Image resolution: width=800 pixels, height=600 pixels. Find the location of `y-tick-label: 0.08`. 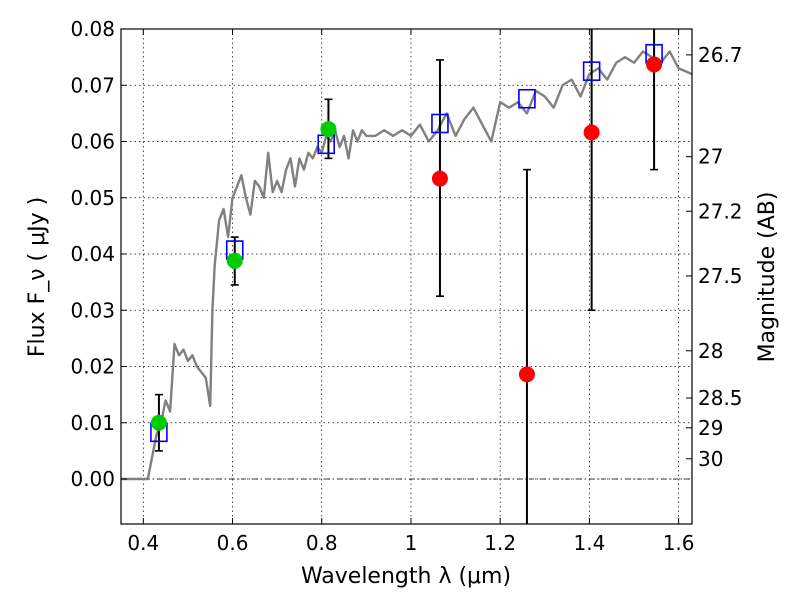

y-tick-label: 0.08 is located at coordinates (92, 29).